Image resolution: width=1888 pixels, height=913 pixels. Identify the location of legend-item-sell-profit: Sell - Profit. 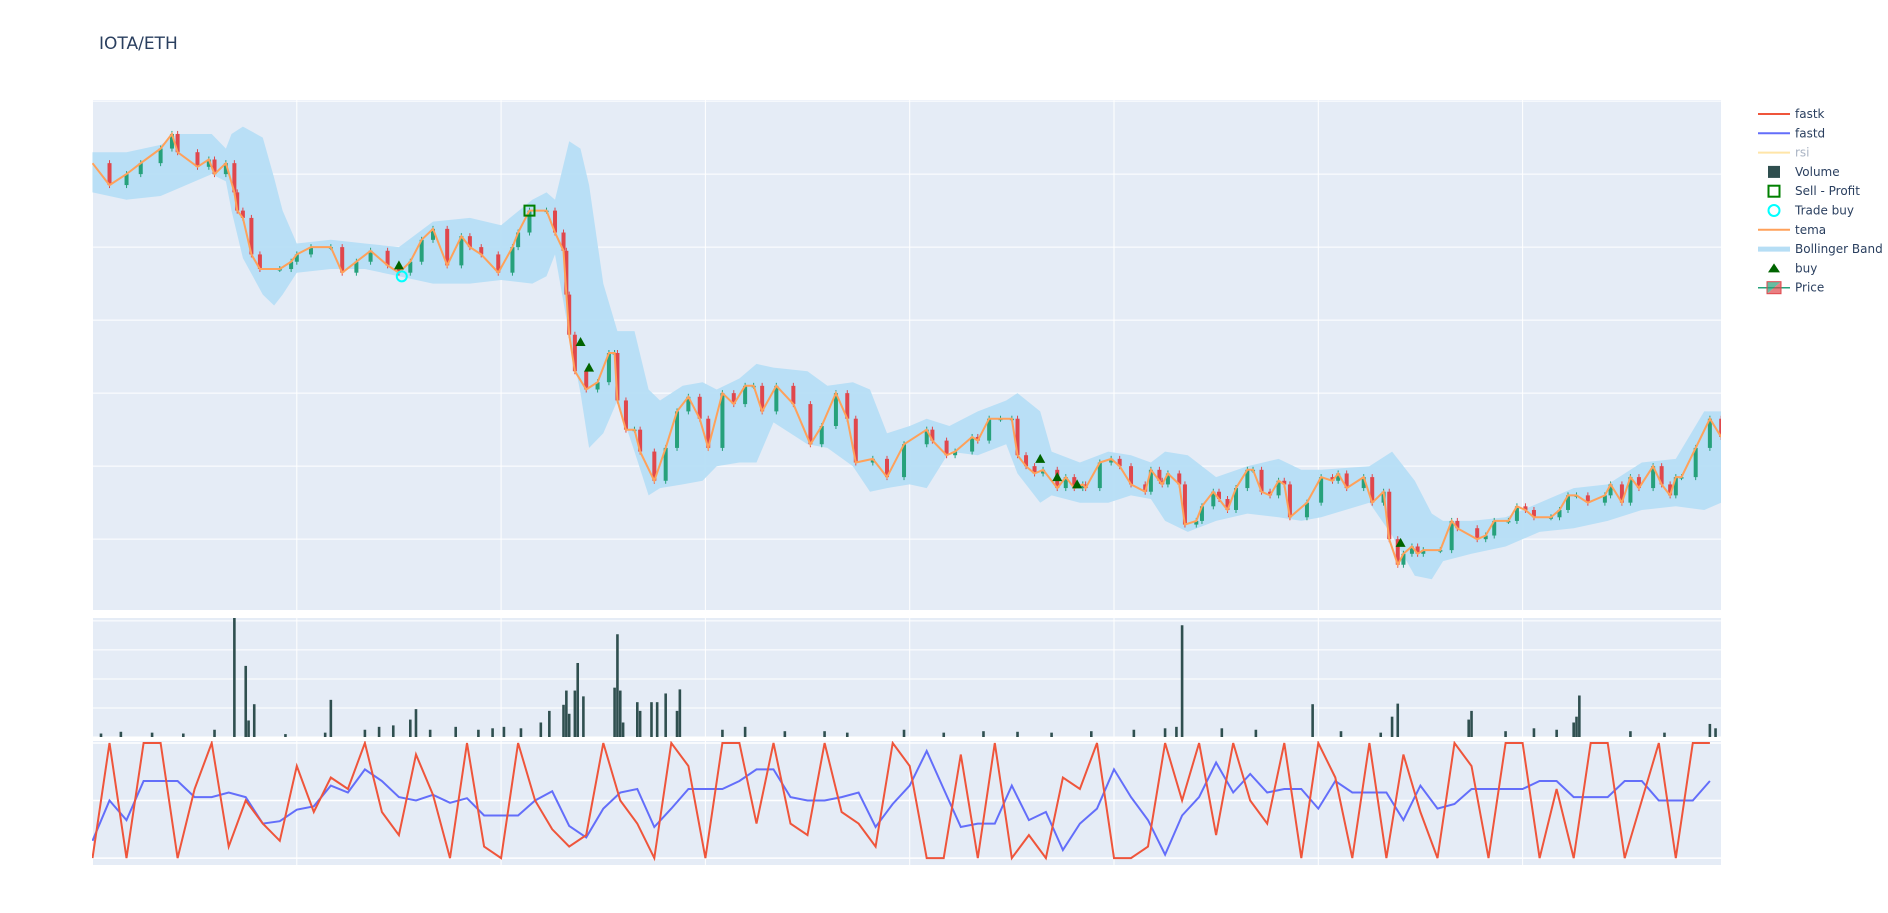
(1814, 191).